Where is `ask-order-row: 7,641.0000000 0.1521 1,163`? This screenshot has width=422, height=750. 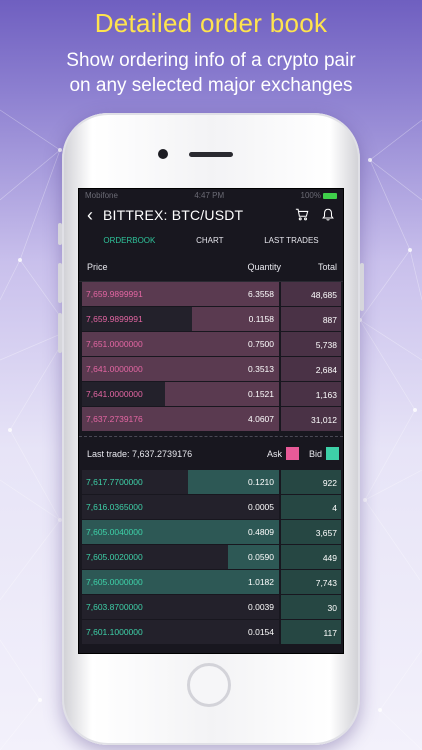 ask-order-row: 7,641.0000000 0.1521 1,163 is located at coordinates (211, 394).